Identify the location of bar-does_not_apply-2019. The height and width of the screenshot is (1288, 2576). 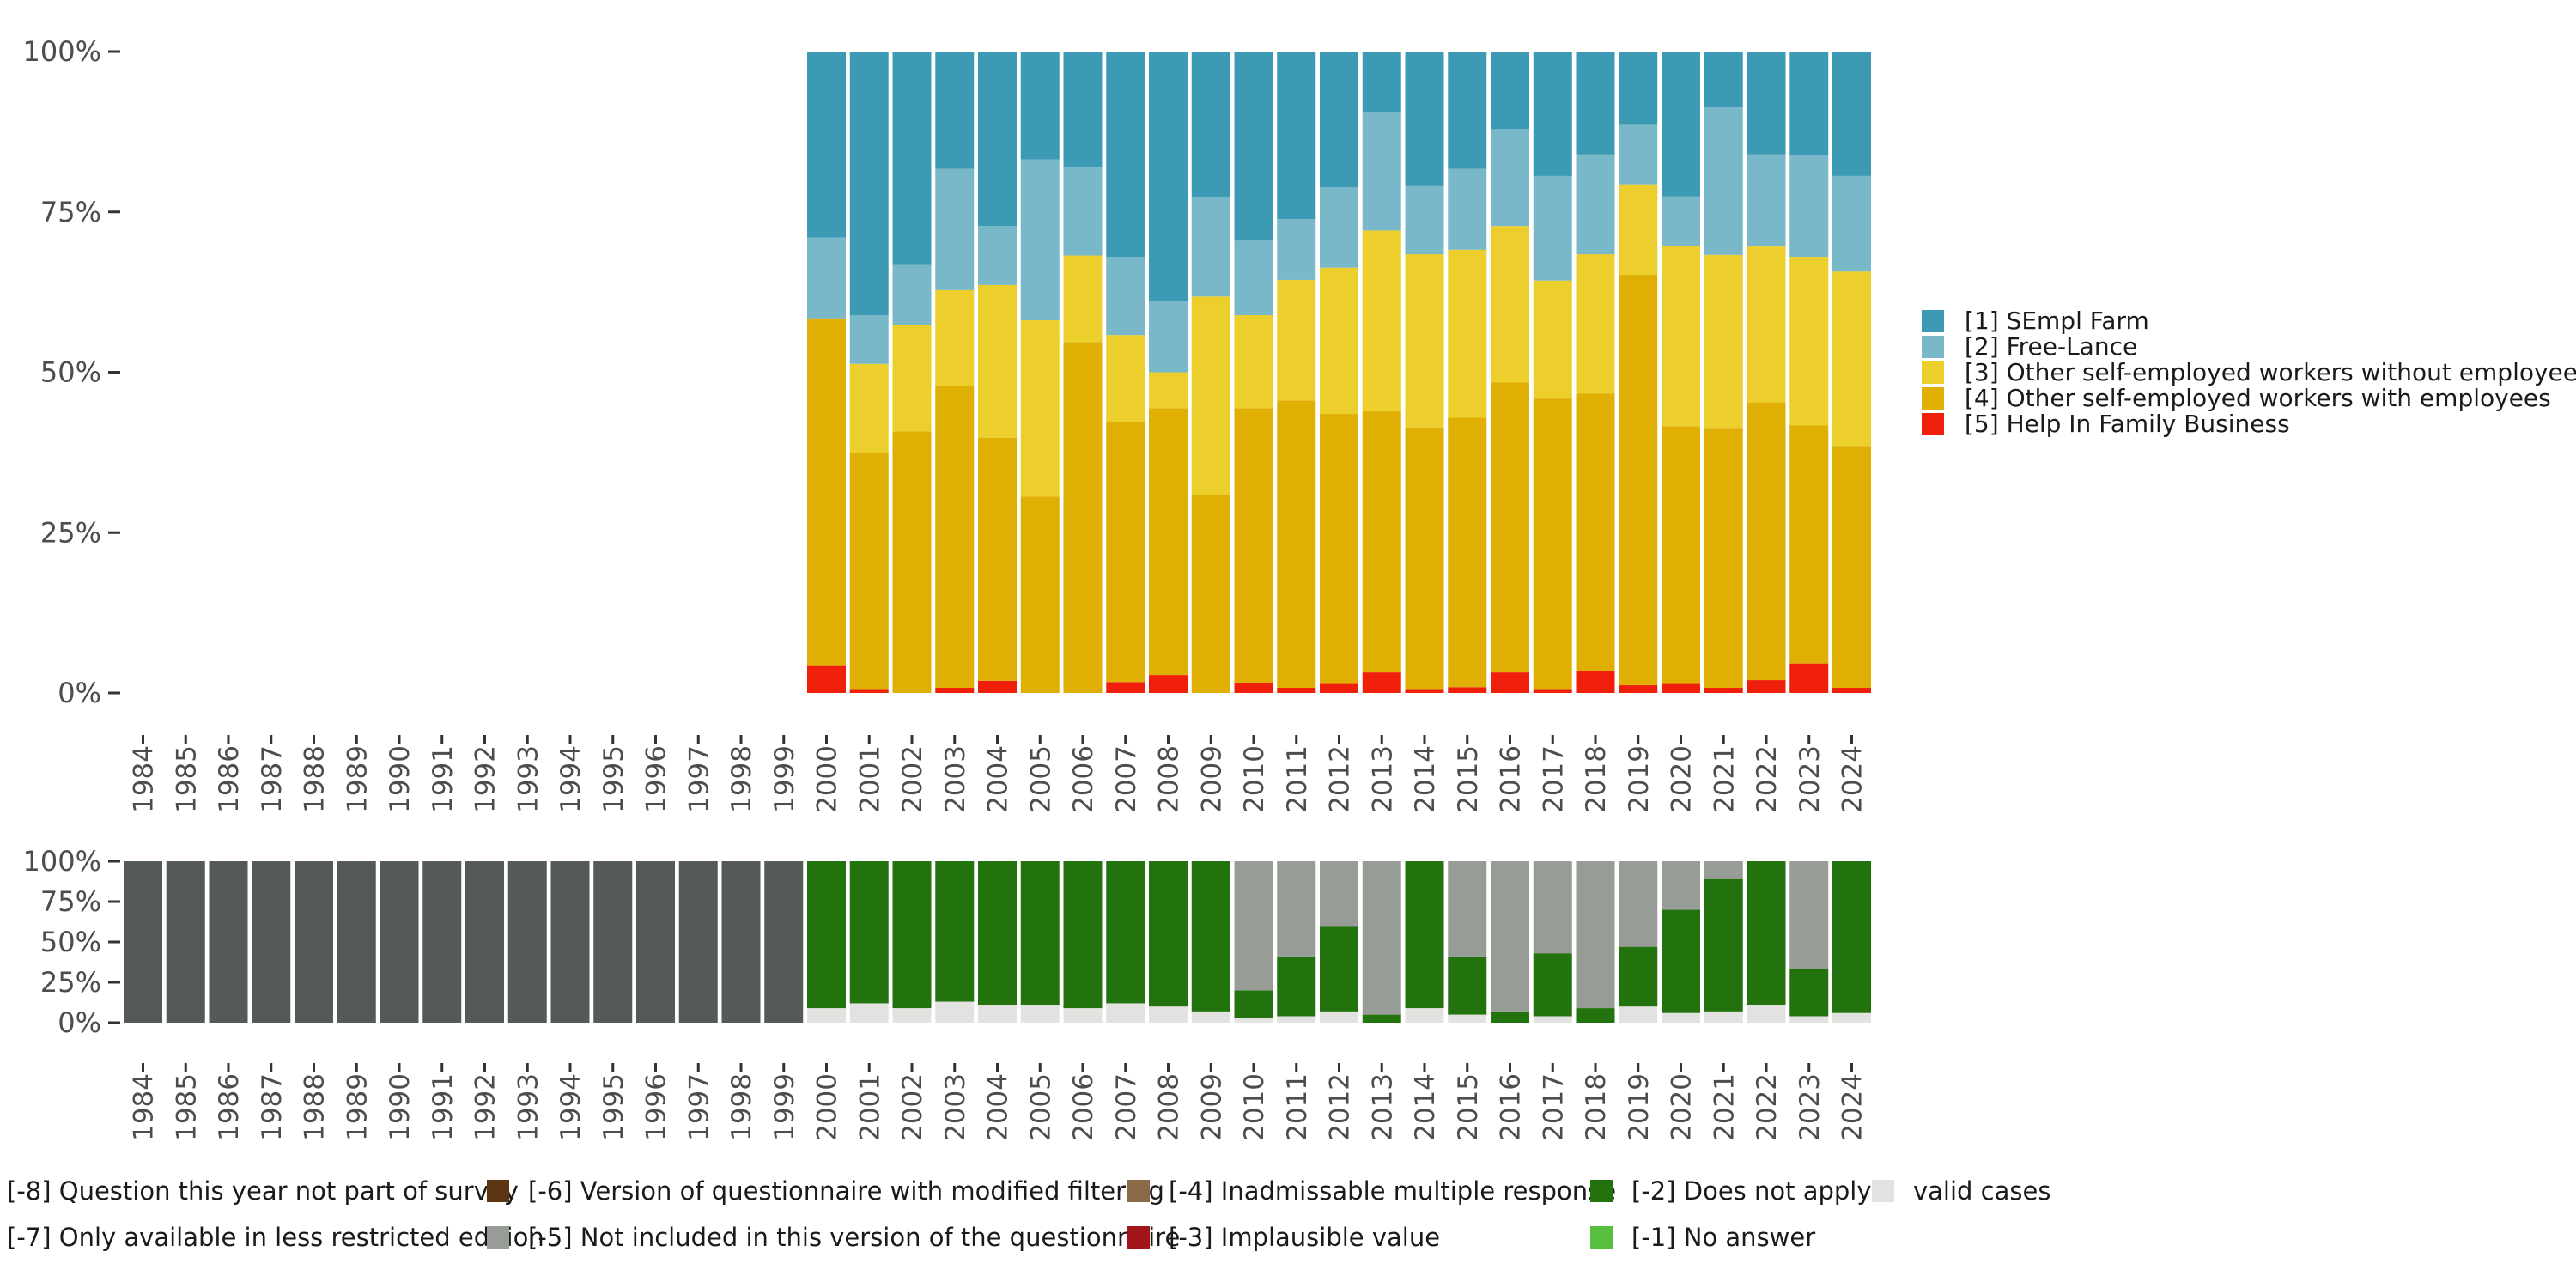
(1638, 976).